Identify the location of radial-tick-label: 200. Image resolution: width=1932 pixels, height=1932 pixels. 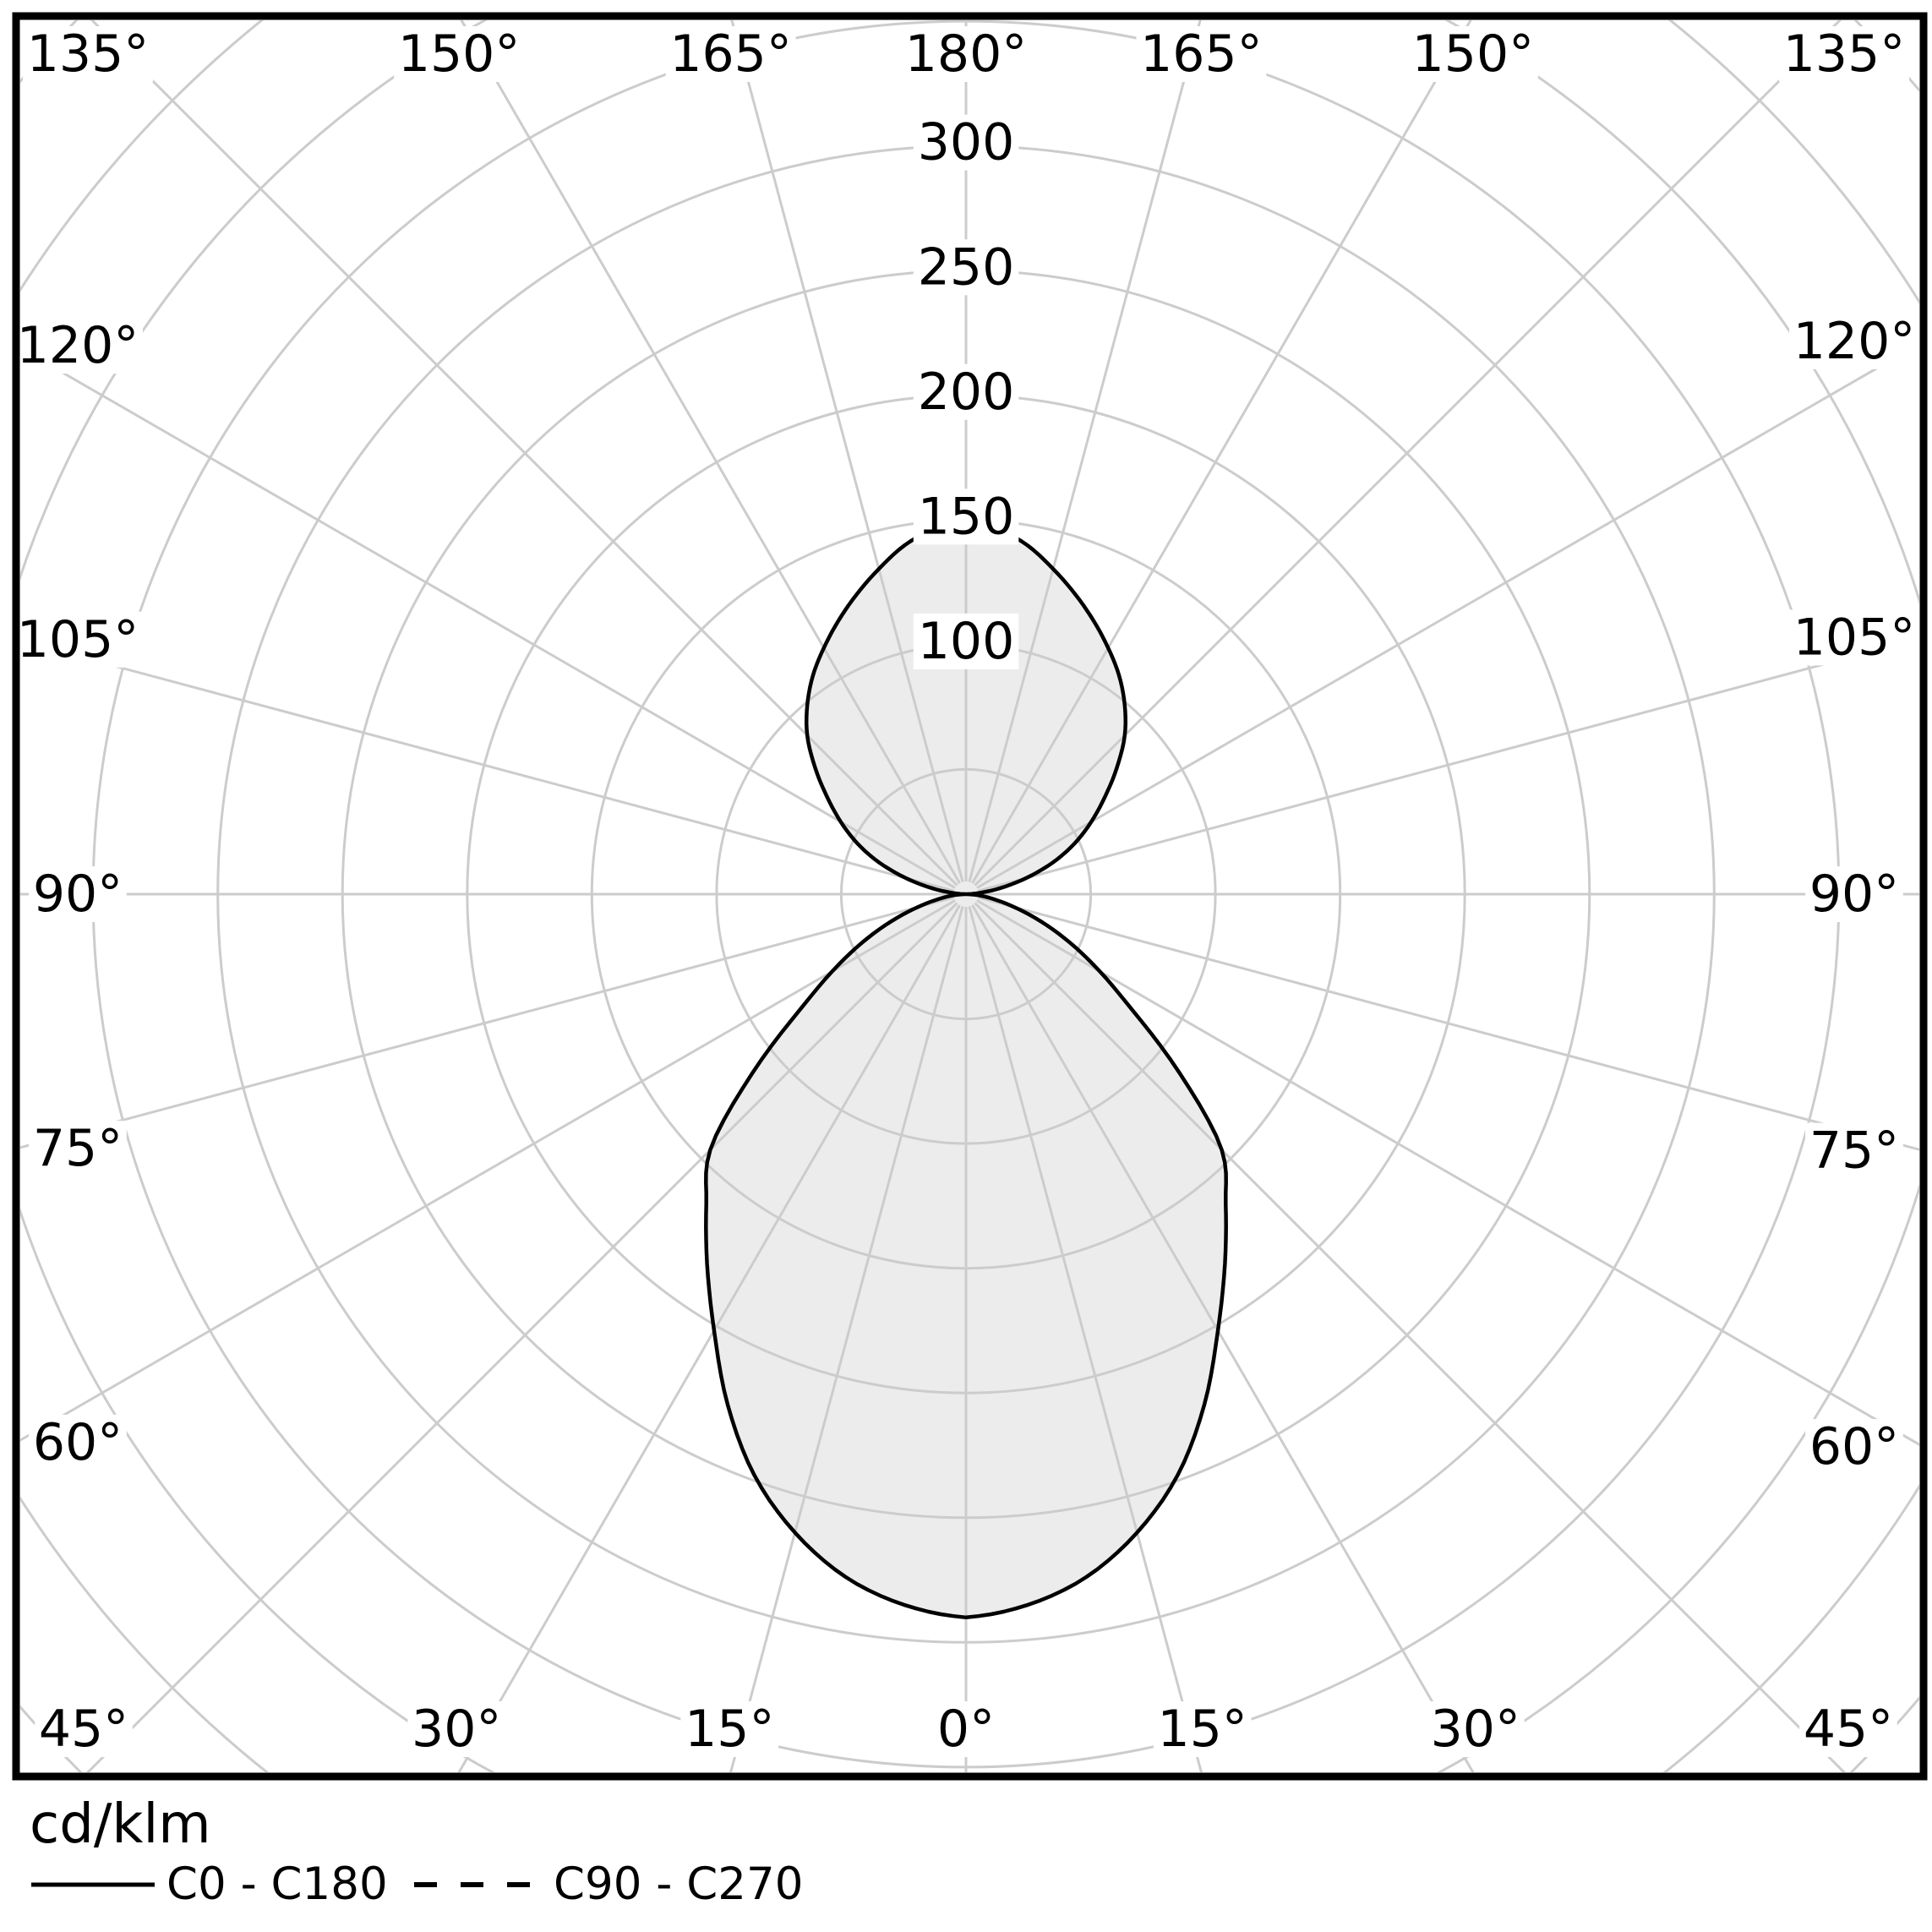
(966, 392).